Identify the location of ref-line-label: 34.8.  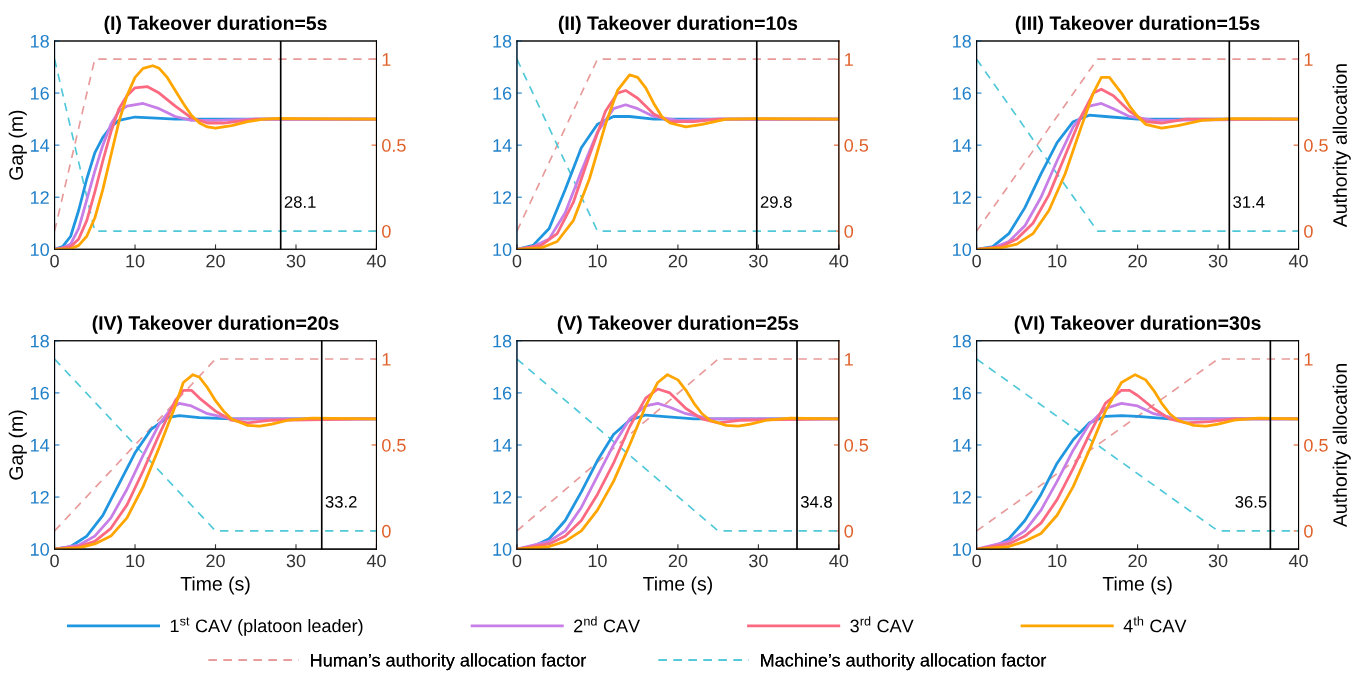
(816, 501).